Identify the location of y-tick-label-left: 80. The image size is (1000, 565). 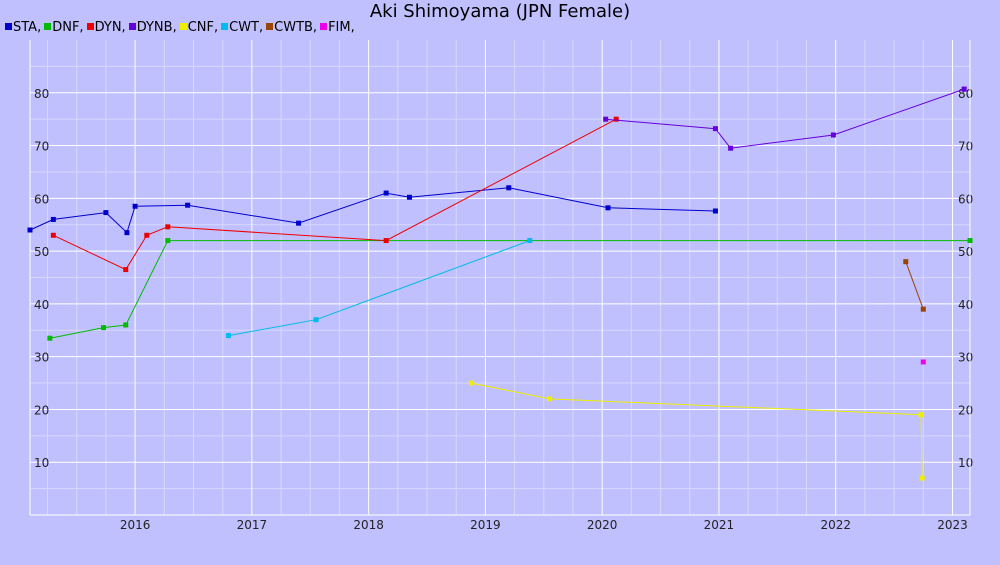
(41, 94).